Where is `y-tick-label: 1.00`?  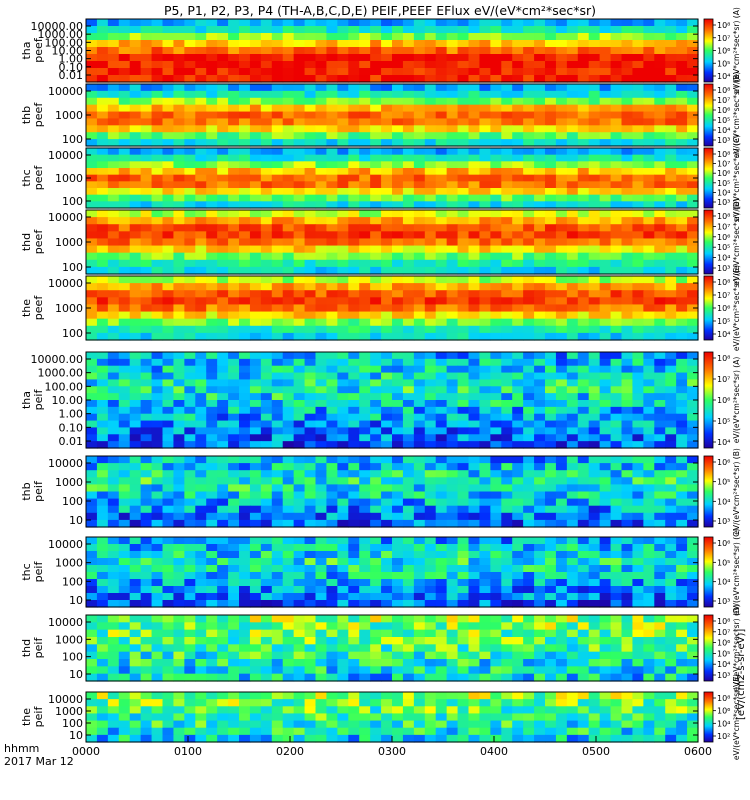
y-tick-label: 1.00 is located at coordinates (71, 59).